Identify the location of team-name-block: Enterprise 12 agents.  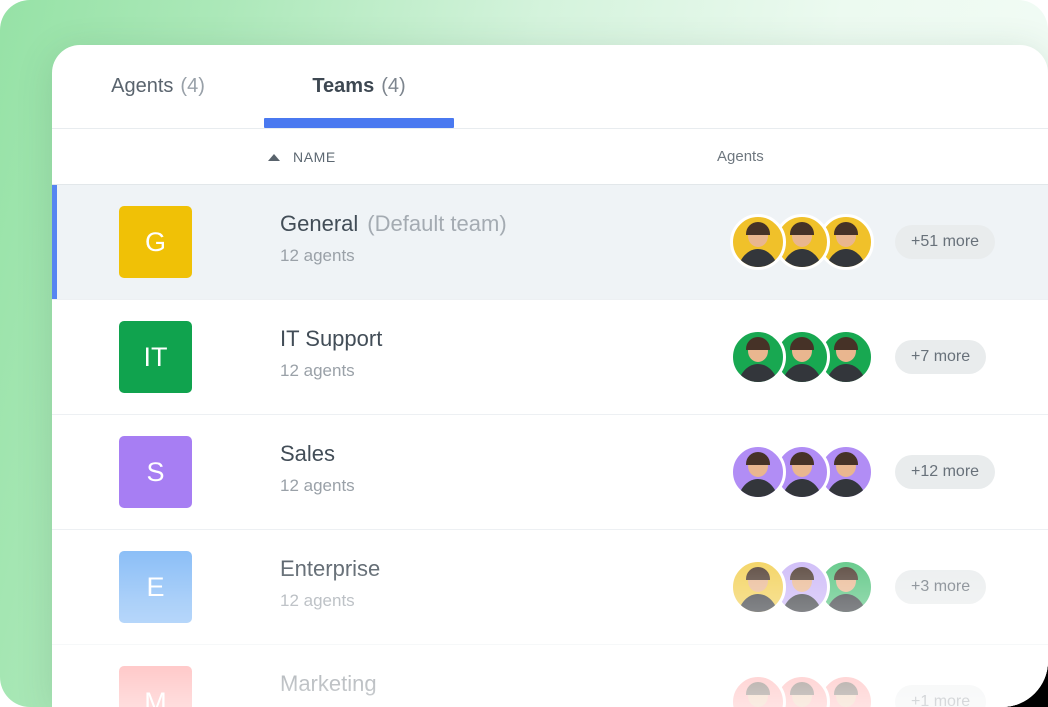
(330, 583).